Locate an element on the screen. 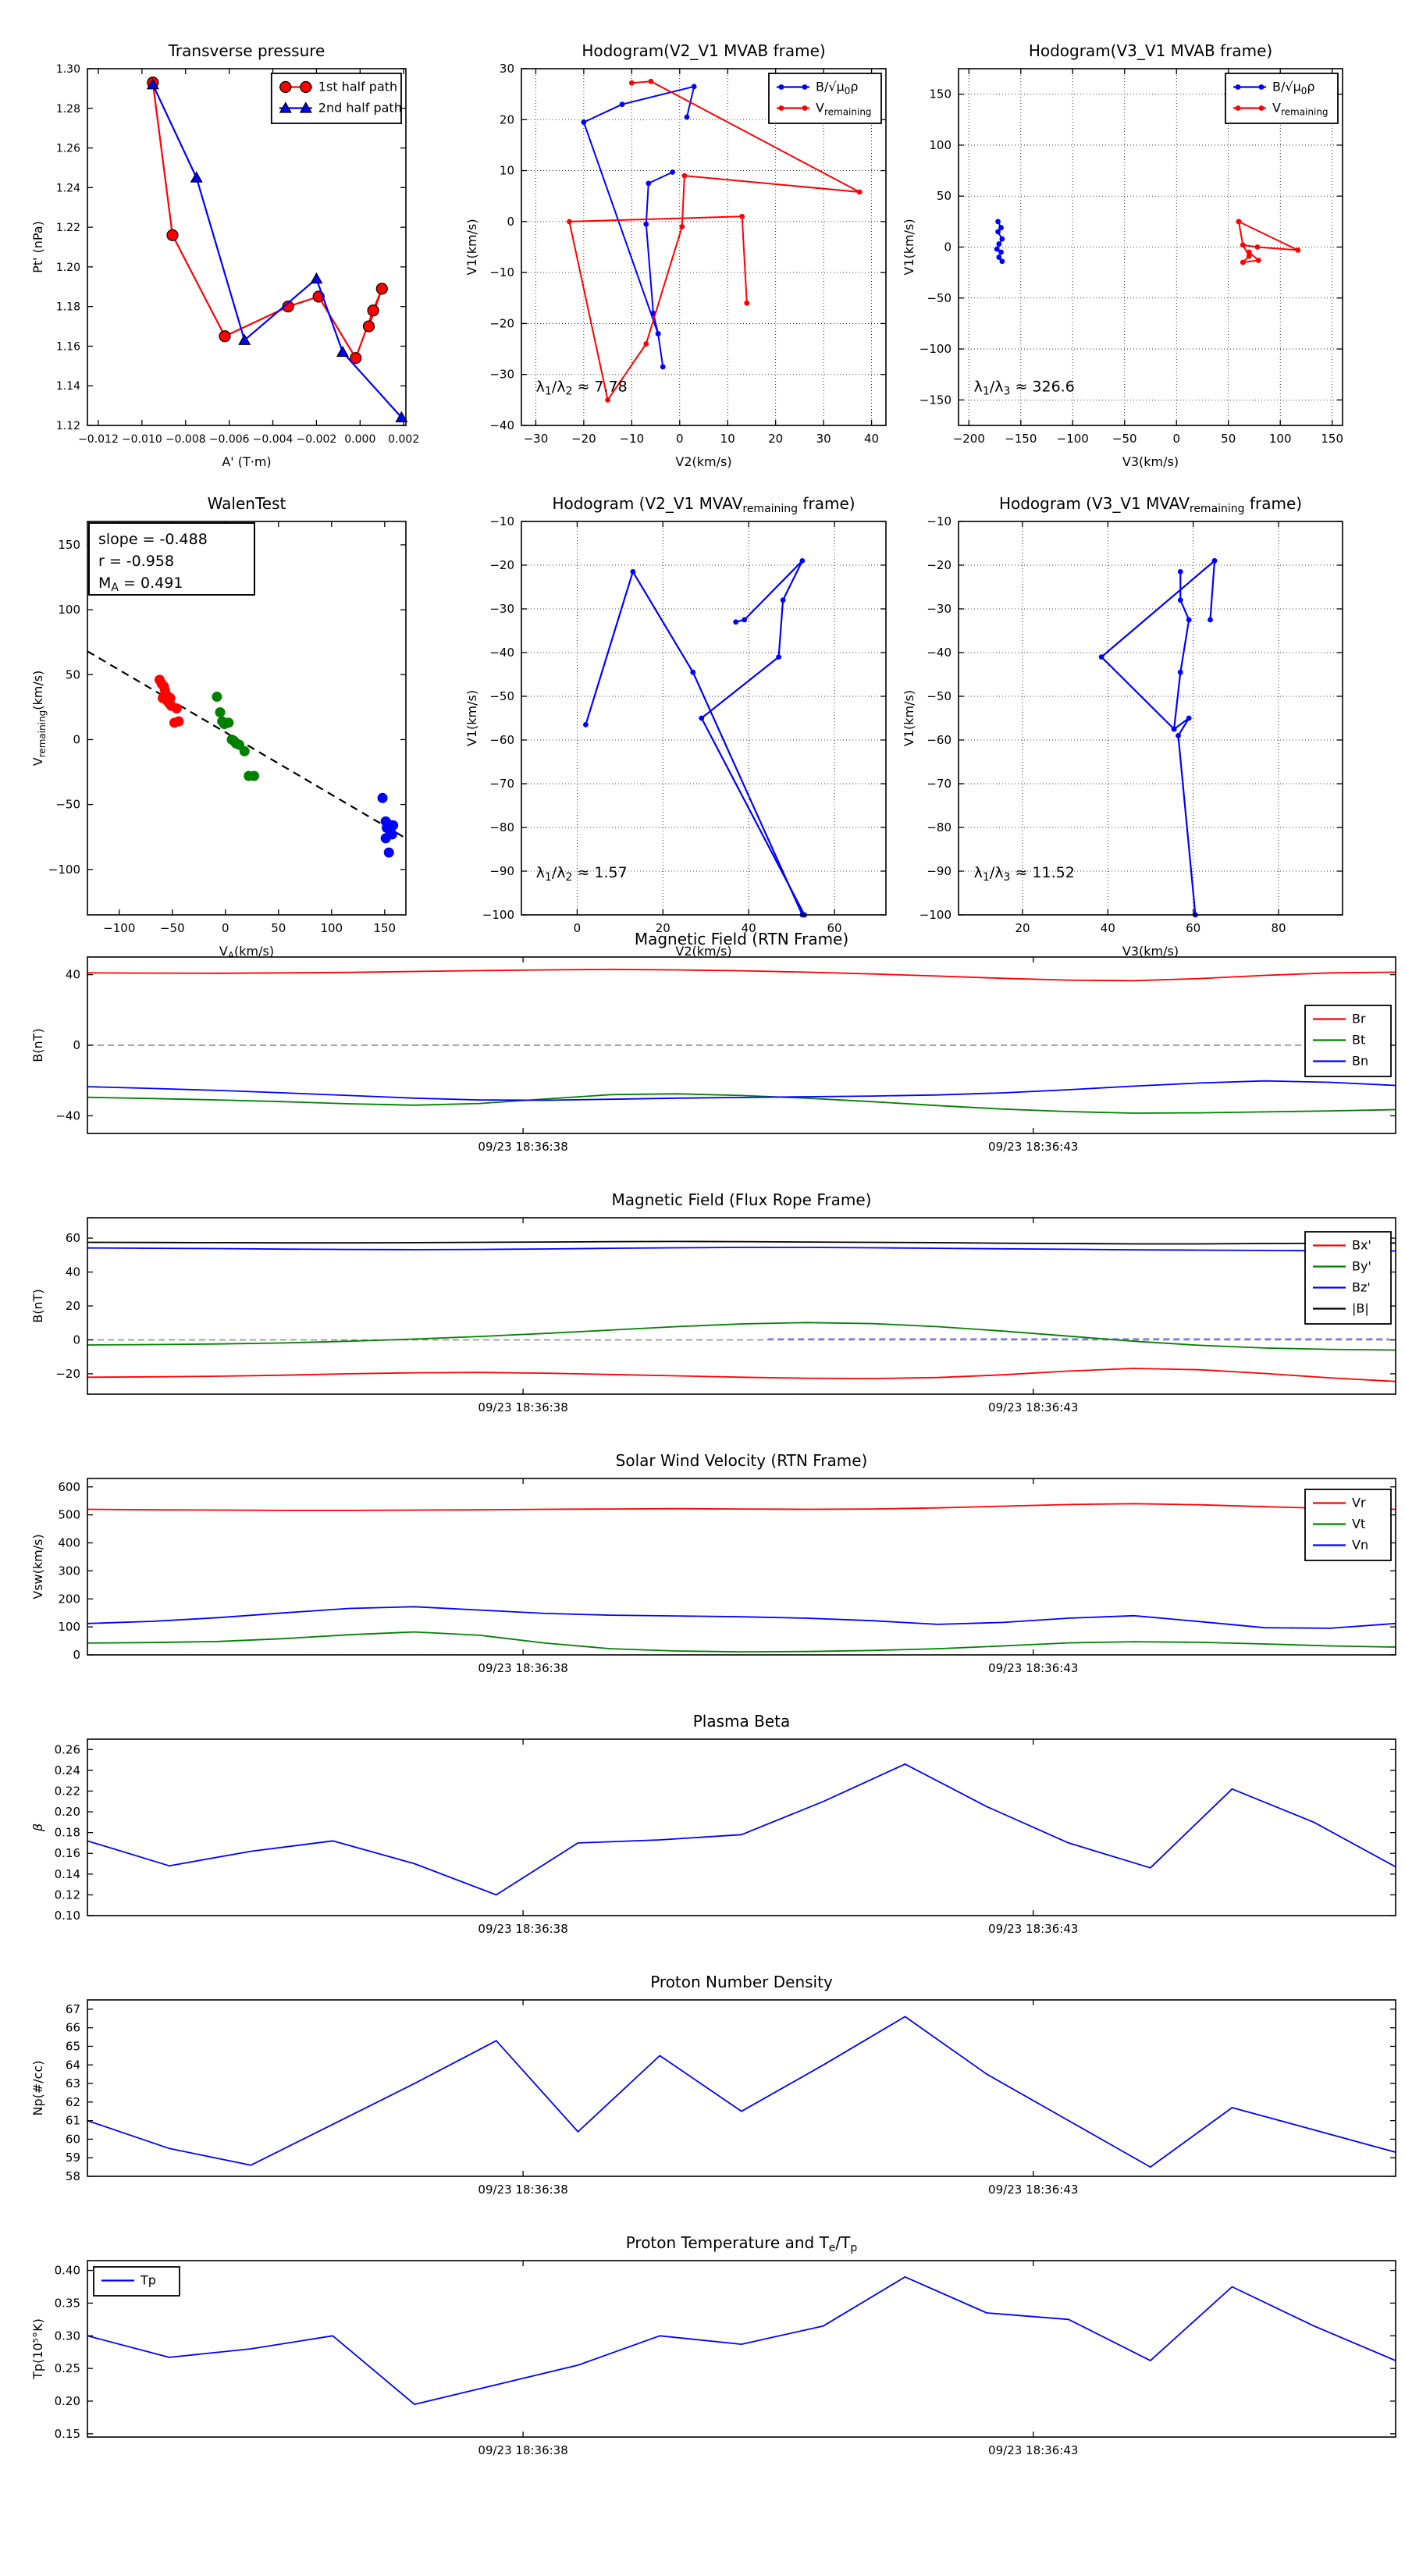  x-tick-label: 09/23 18:36:38 is located at coordinates (522, 1407).